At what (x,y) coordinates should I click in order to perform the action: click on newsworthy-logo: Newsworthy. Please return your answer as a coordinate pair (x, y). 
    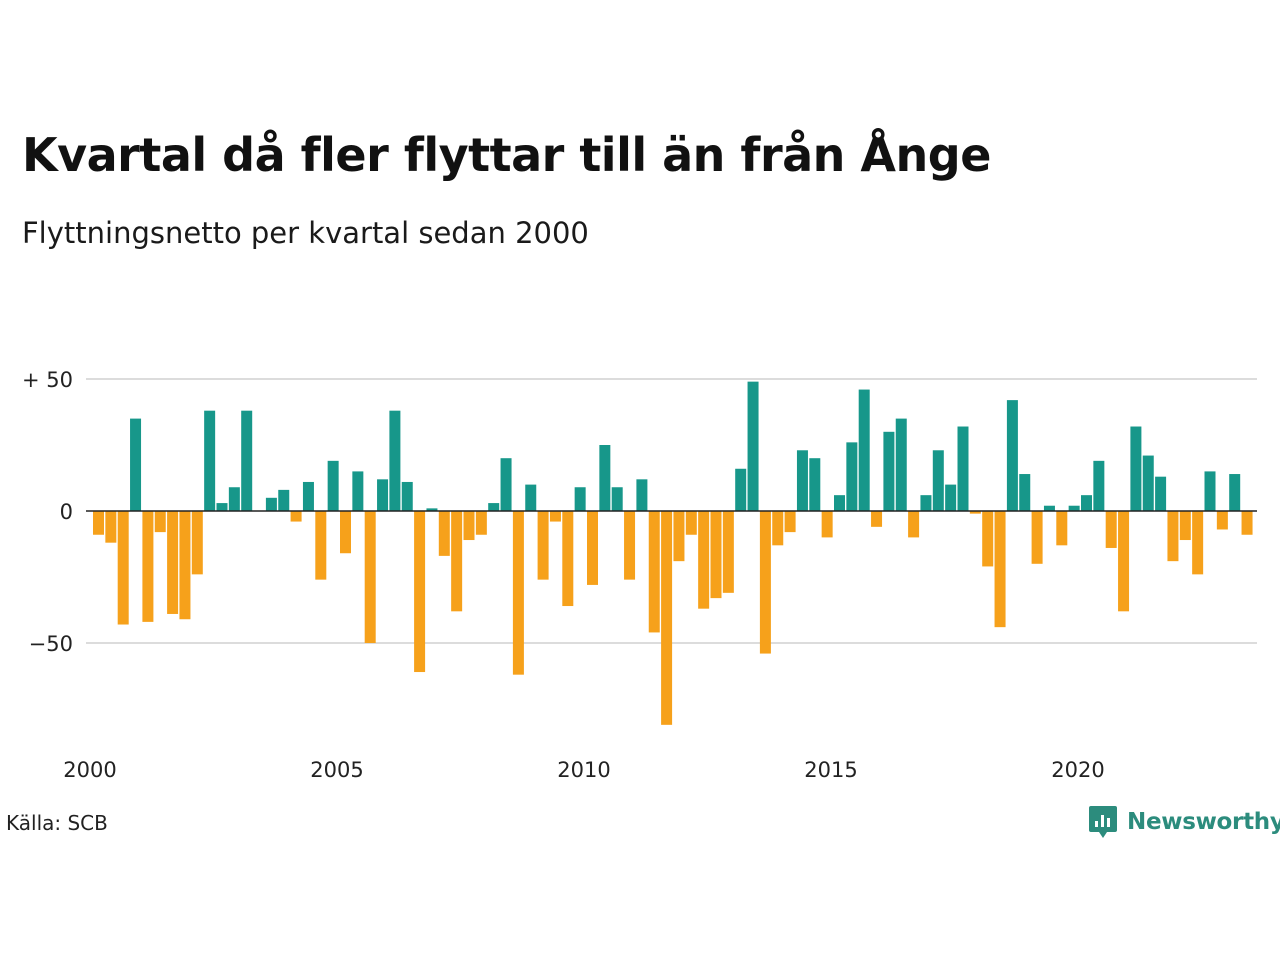
    Looking at the image, I should click on (1184, 822).